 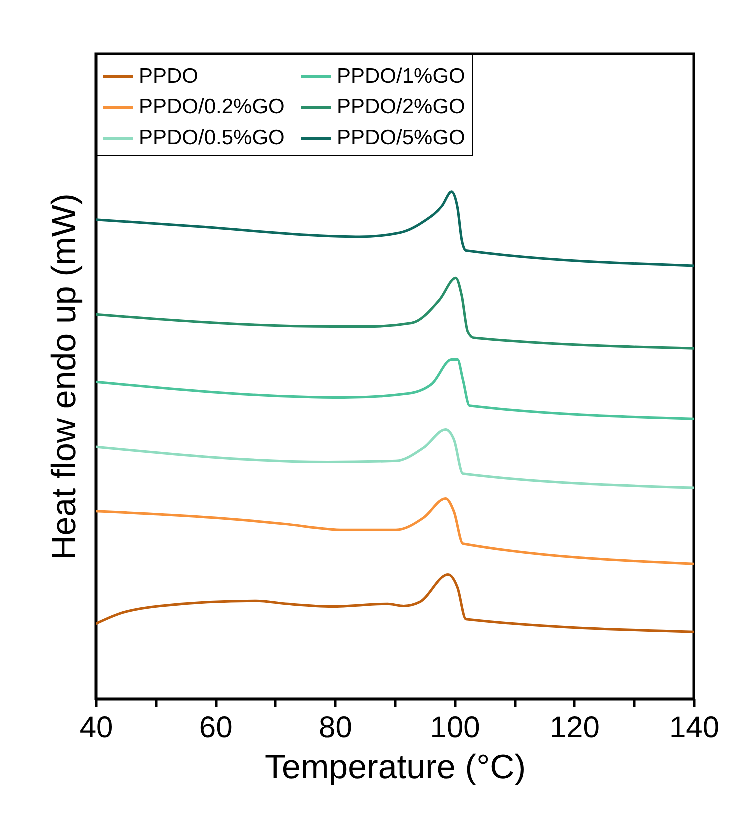 I want to click on x-tick-label: 140, so click(x=694, y=728).